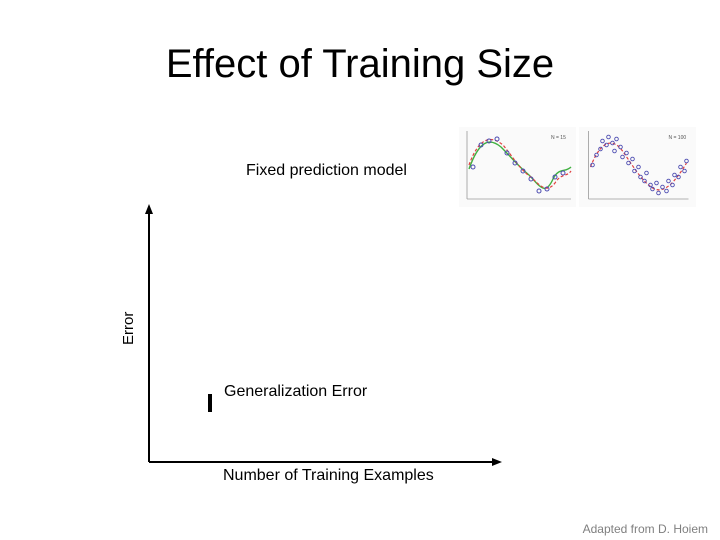 The image size is (720, 540). What do you see at coordinates (360, 64) in the screenshot?
I see `slide-title: Effect of Training Size` at bounding box center [360, 64].